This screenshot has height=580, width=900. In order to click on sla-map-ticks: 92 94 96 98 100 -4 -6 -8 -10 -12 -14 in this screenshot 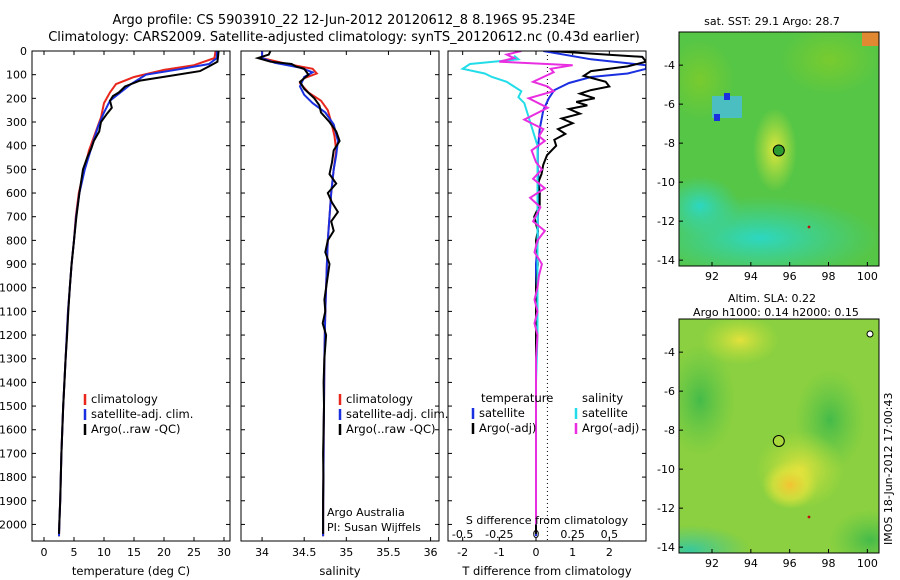, I will do `click(767, 458)`.